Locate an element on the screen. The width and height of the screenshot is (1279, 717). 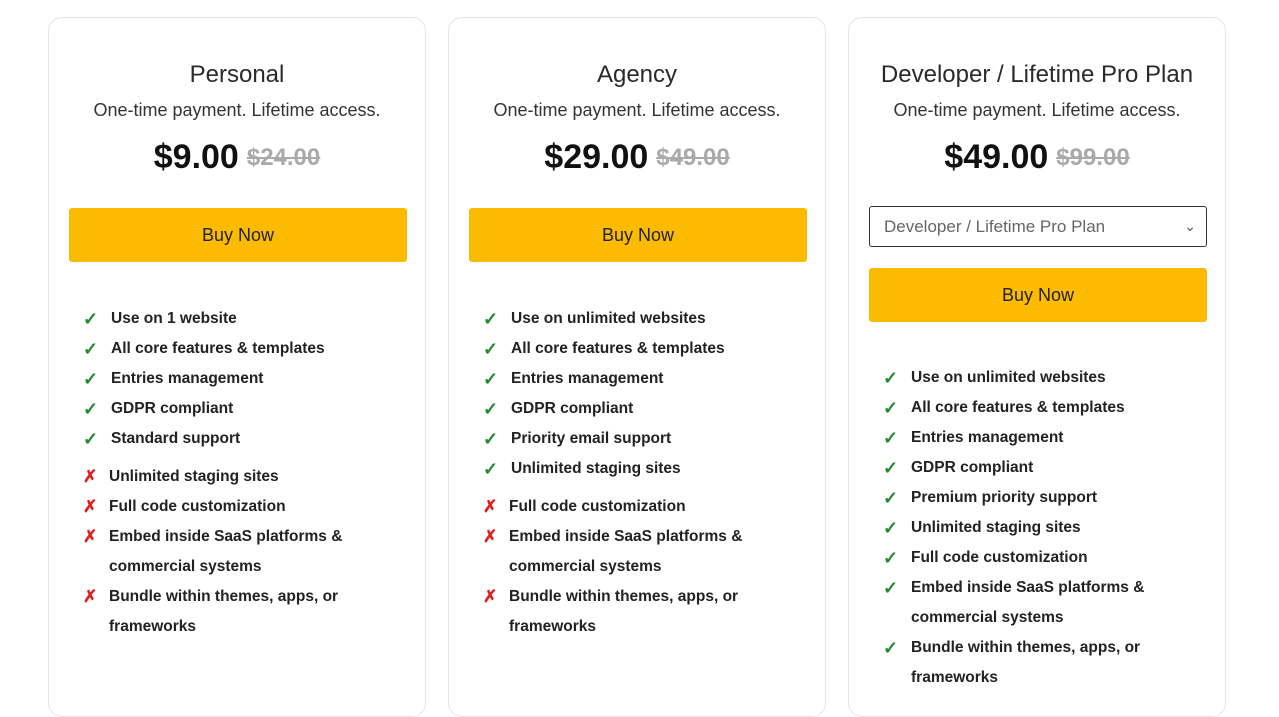
plan-select-value: Developer / Lifetime Pro Plan is located at coordinates (995, 226).